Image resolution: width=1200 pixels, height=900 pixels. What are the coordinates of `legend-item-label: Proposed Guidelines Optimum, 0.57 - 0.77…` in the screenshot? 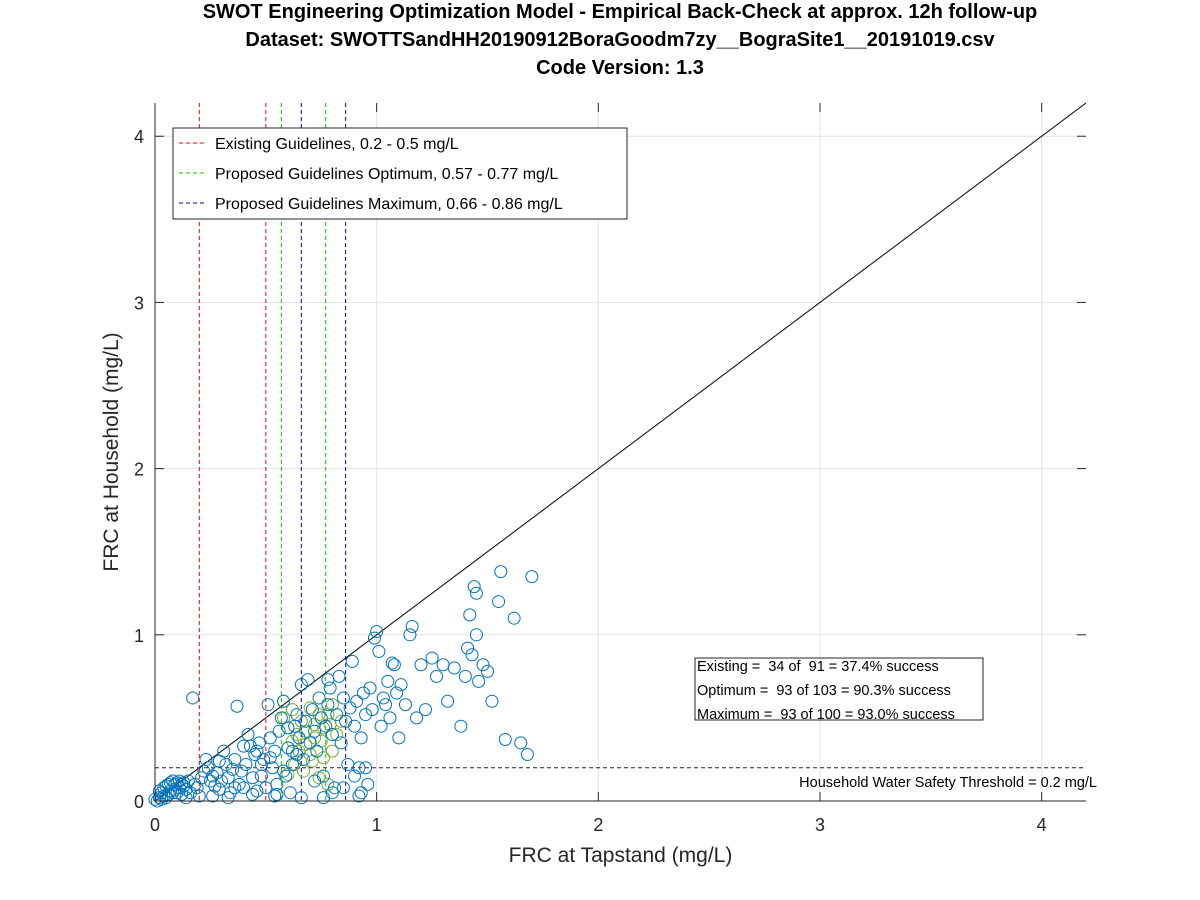 It's located at (386, 174).